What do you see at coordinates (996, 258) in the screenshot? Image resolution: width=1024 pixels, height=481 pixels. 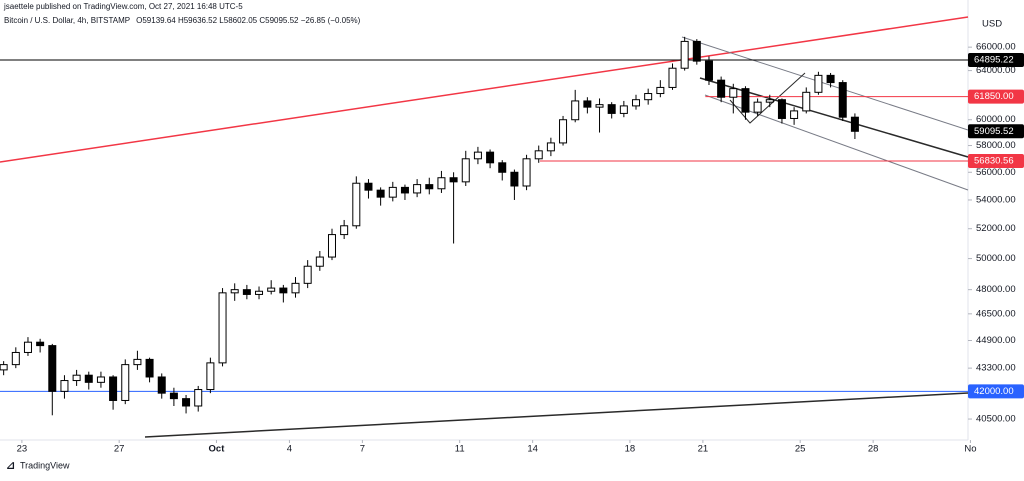 I see `y-tick-label: 50000.00` at bounding box center [996, 258].